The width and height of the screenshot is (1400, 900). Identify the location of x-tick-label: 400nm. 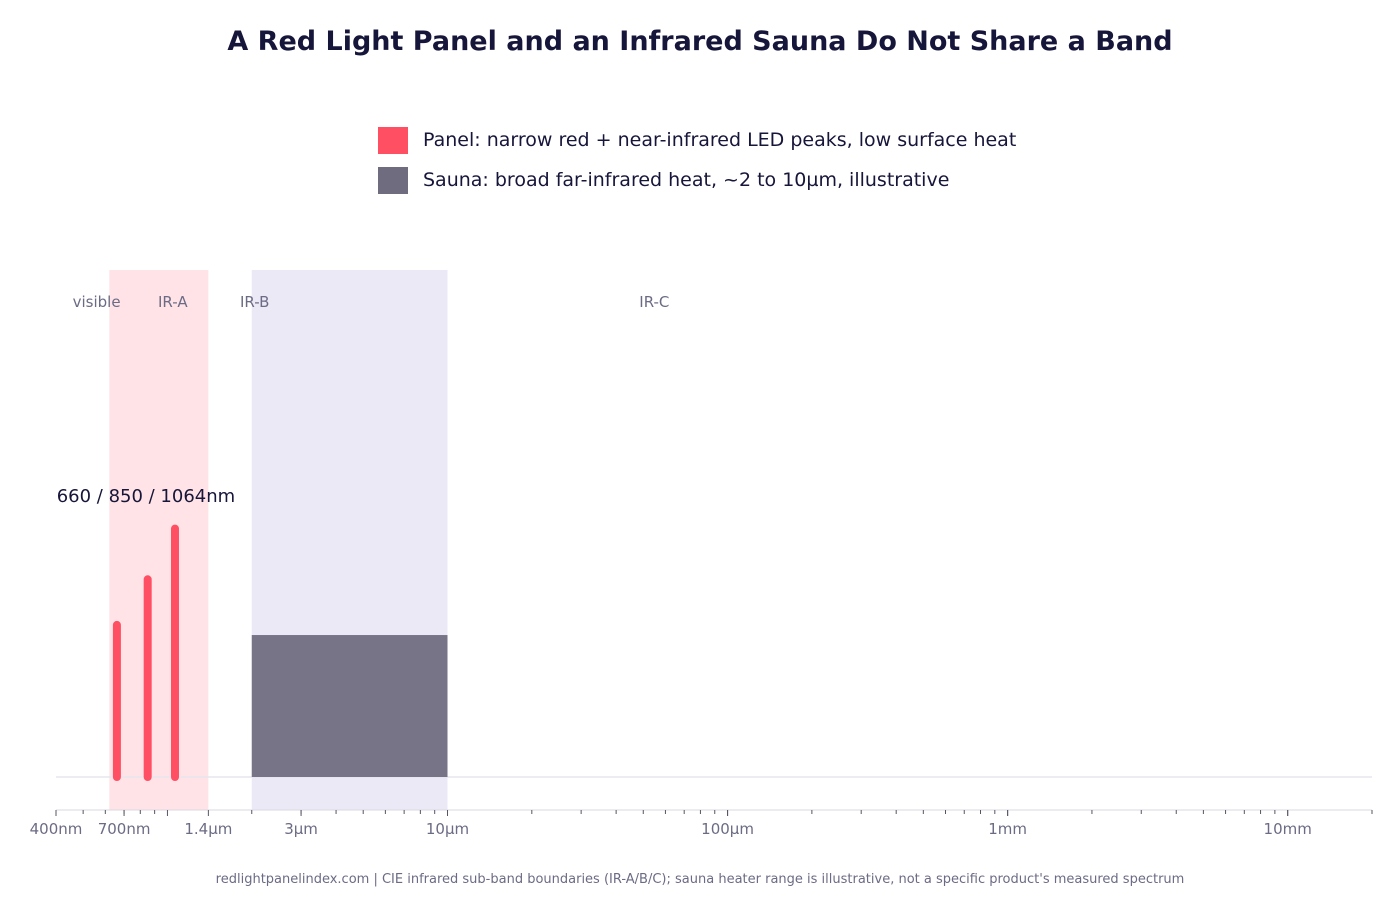
(56, 829).